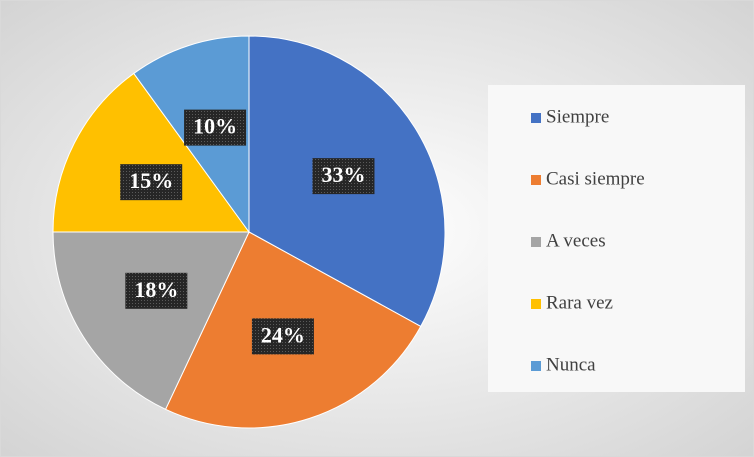 The width and height of the screenshot is (754, 457). Describe the element at coordinates (576, 240) in the screenshot. I see `legend-label: A veces` at that location.